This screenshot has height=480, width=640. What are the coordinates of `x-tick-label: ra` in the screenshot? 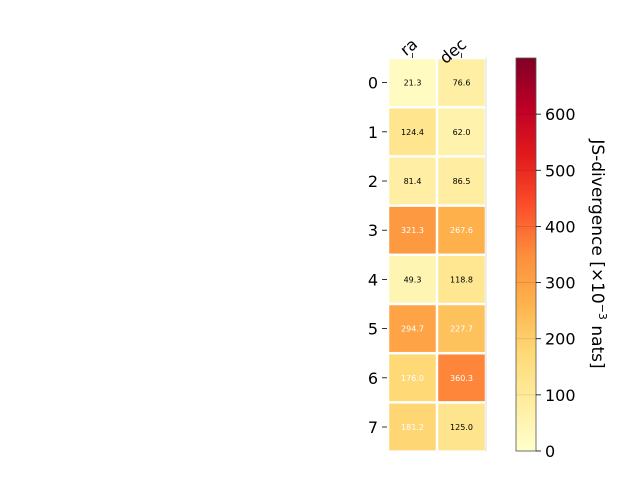 It's located at (408, 47).